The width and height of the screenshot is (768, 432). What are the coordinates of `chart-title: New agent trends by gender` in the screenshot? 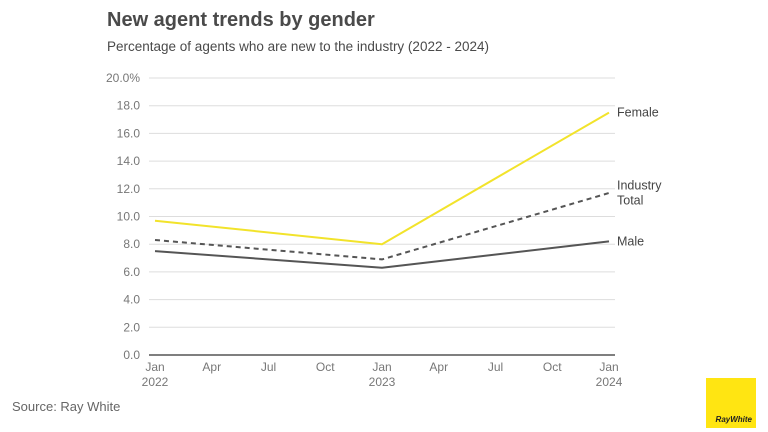 It's located at (241, 20).